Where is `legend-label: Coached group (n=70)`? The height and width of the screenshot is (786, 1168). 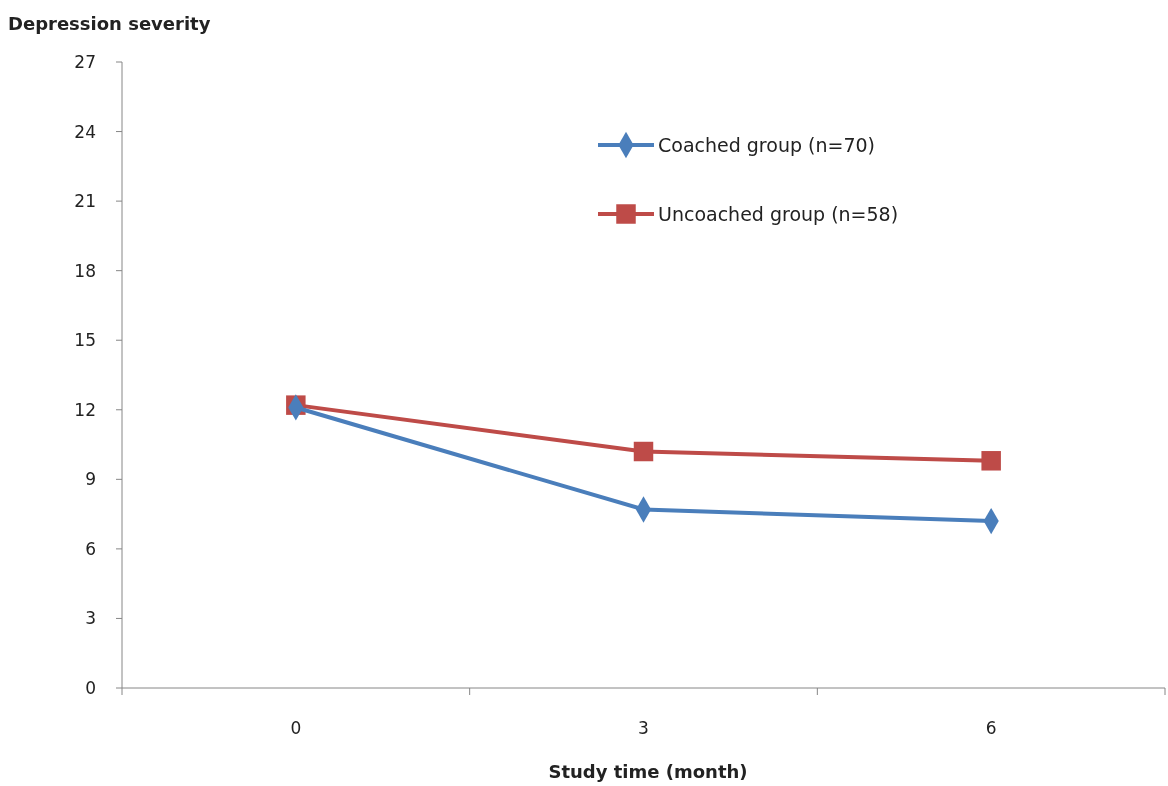 legend-label: Coached group (n=70) is located at coordinates (766, 144).